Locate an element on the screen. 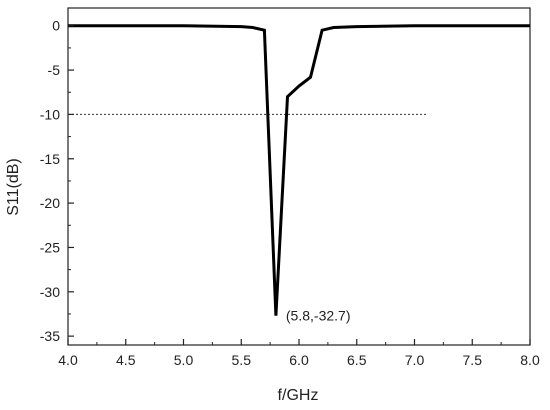 The height and width of the screenshot is (410, 550). y-axis-ticks: 0 -5 -10 -15 -20 -25 -30 -35 is located at coordinates (57, 181).